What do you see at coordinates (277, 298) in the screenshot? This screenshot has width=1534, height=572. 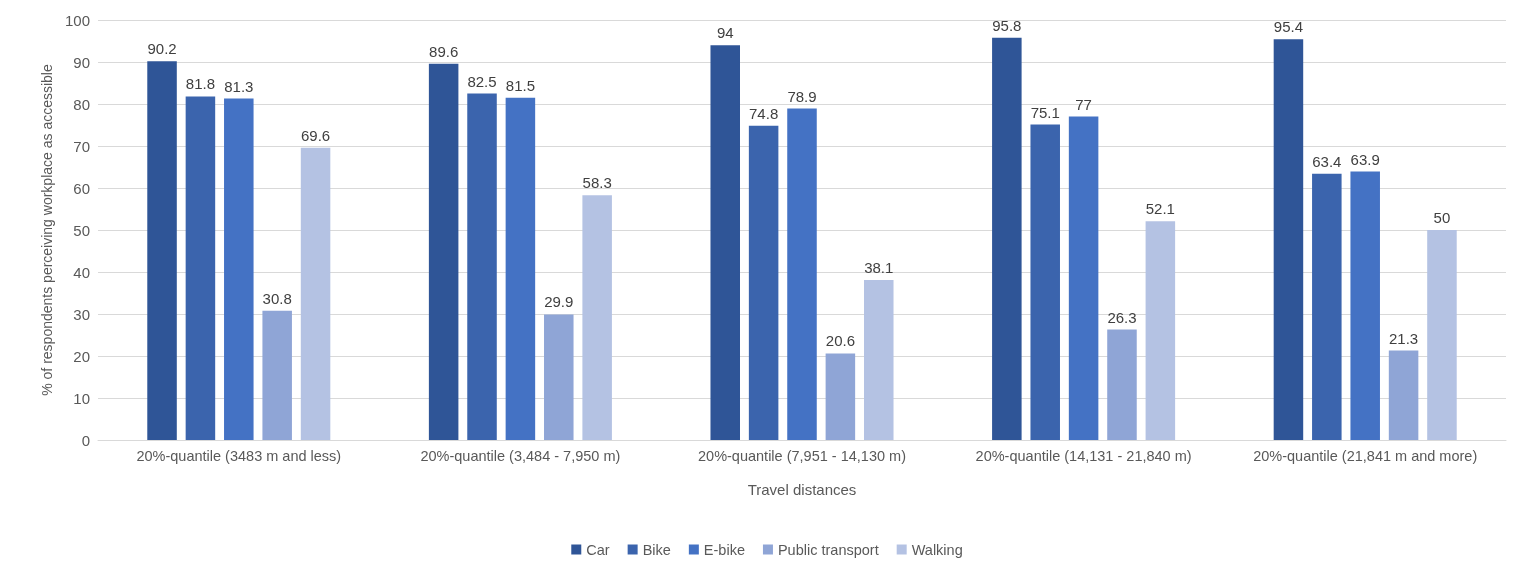 I see `data-label: 30.8` at bounding box center [277, 298].